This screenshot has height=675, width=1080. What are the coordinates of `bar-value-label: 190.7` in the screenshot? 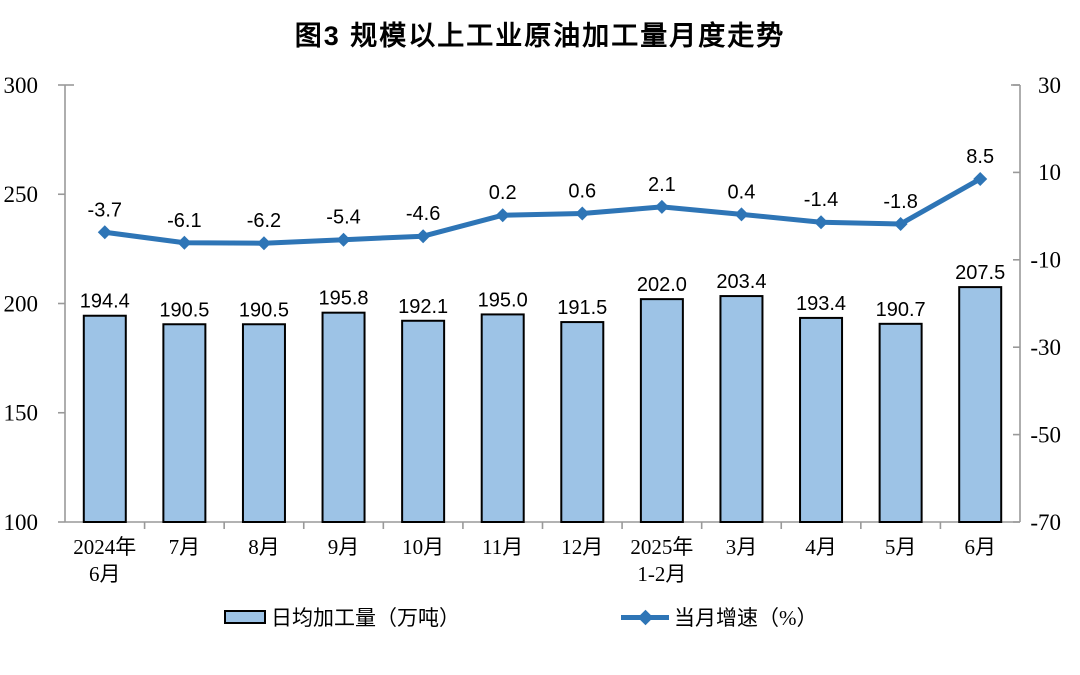 It's located at (901, 310).